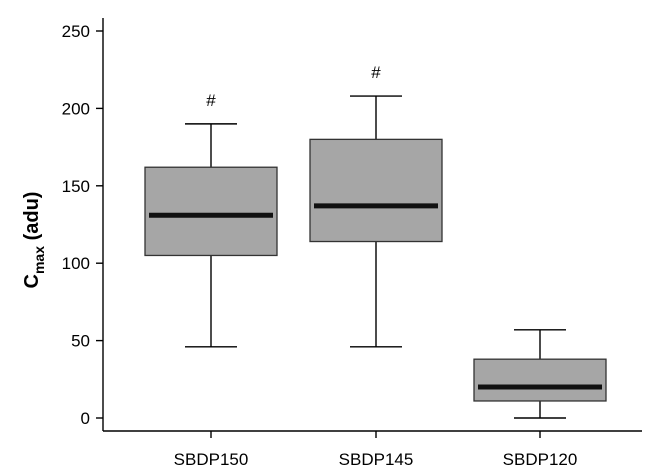 The height and width of the screenshot is (475, 651). What do you see at coordinates (76, 31) in the screenshot?
I see `y-tick-label: 250` at bounding box center [76, 31].